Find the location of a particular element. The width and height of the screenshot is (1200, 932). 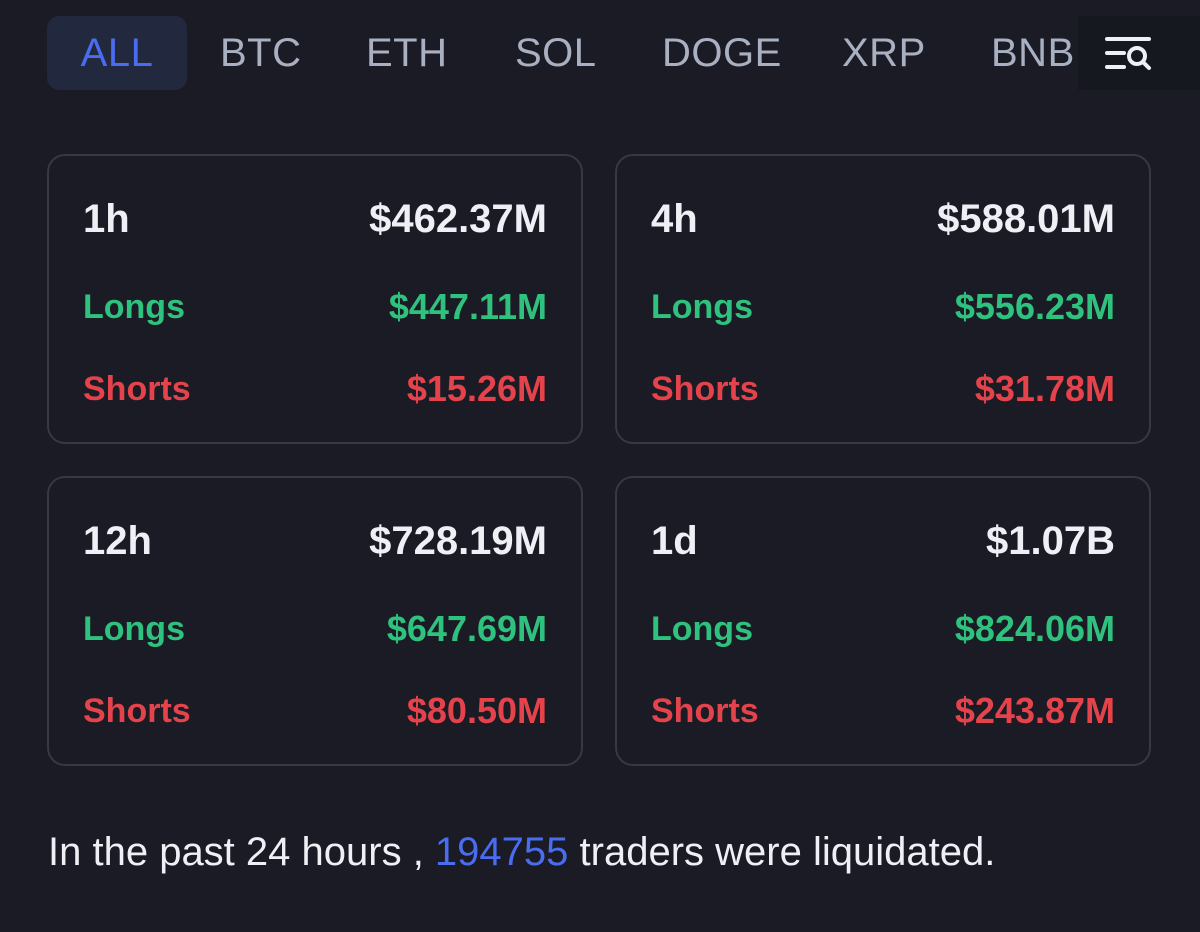

summary-prefix: In the past 24 hours , is located at coordinates (241, 852).